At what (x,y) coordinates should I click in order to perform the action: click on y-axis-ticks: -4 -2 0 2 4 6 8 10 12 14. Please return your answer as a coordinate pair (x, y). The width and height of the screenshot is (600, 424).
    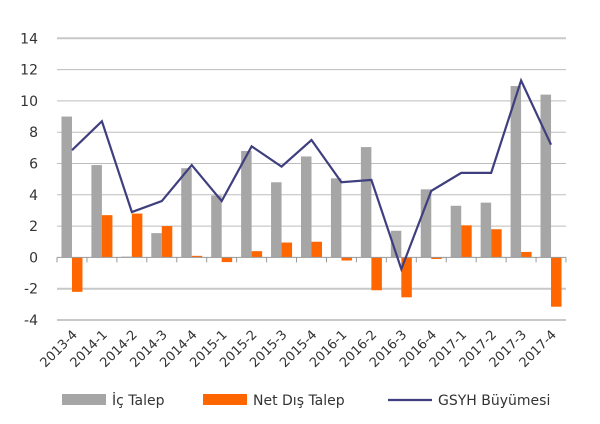
    Looking at the image, I should click on (29, 180).